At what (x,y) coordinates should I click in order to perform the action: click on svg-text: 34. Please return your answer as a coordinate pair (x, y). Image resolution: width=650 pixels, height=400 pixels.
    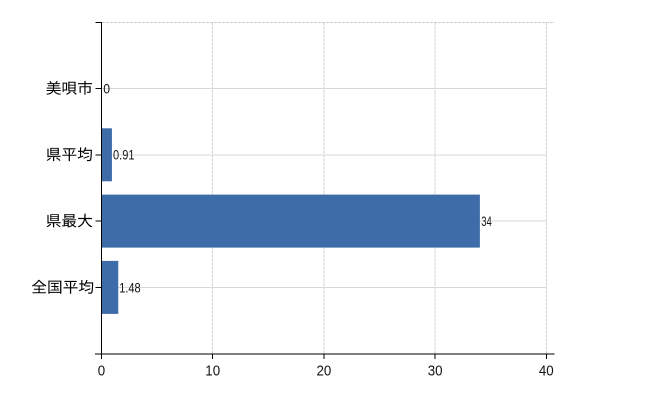
    Looking at the image, I should click on (486, 222).